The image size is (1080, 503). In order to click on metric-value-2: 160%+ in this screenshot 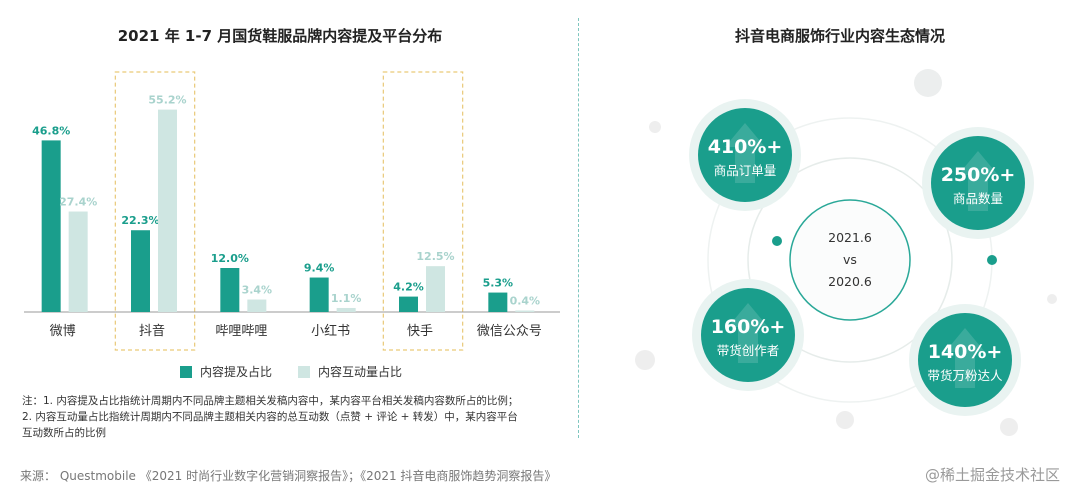, I will do `click(748, 327)`.